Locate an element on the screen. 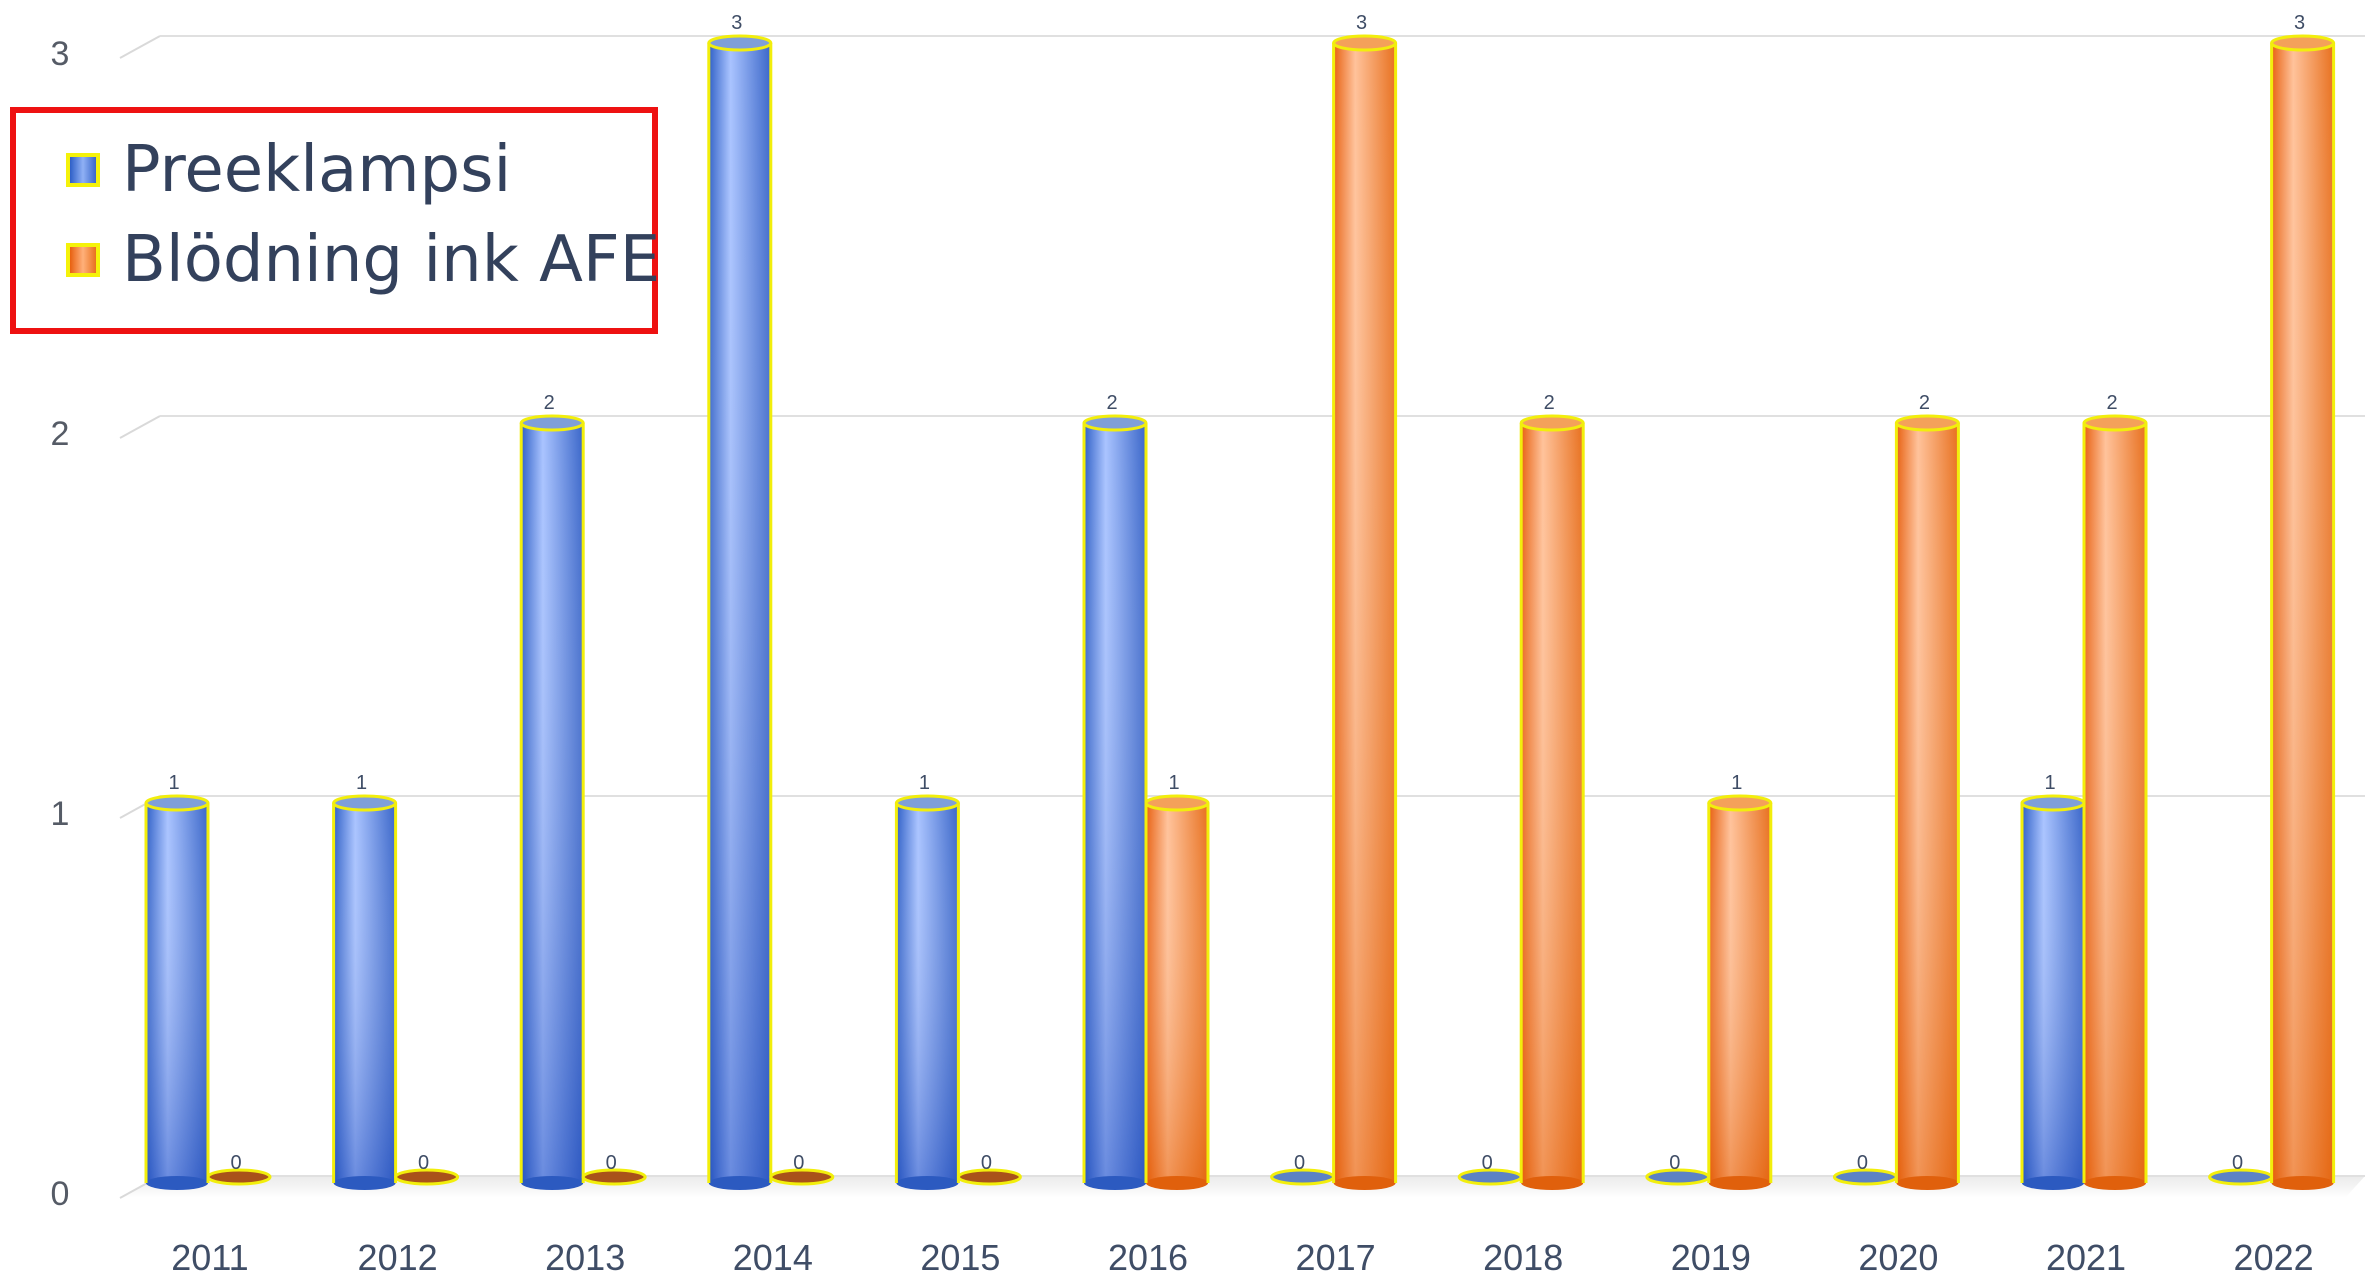  x-tick-label: 2022 is located at coordinates (2274, 1256).